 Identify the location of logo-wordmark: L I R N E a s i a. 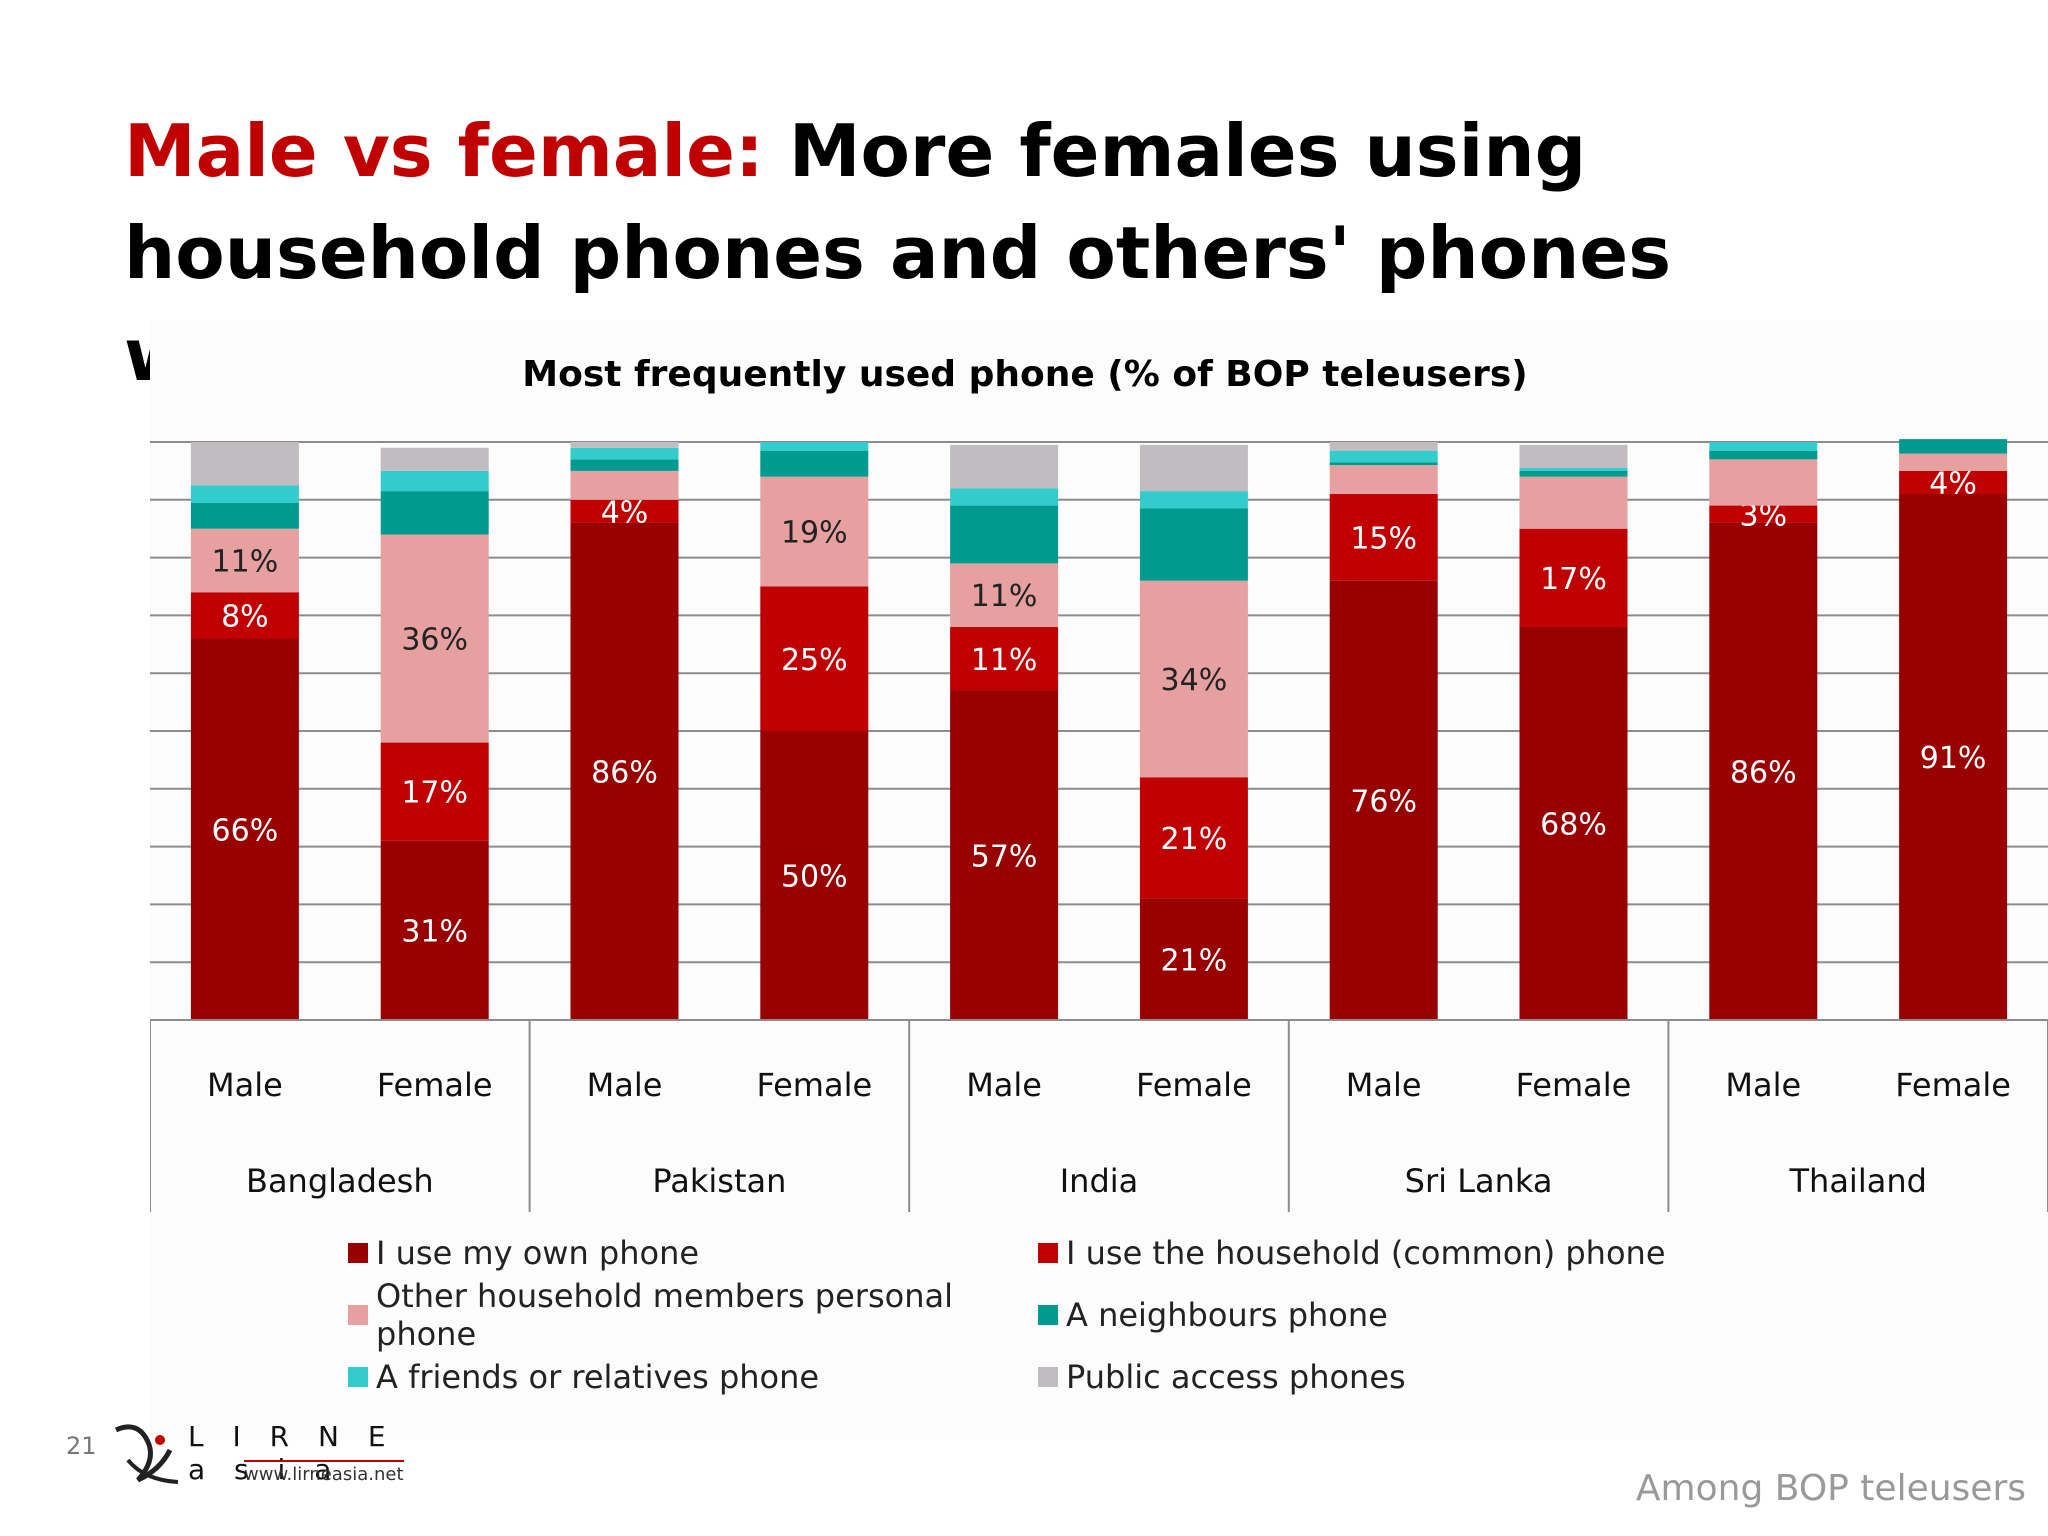
(292, 1453).